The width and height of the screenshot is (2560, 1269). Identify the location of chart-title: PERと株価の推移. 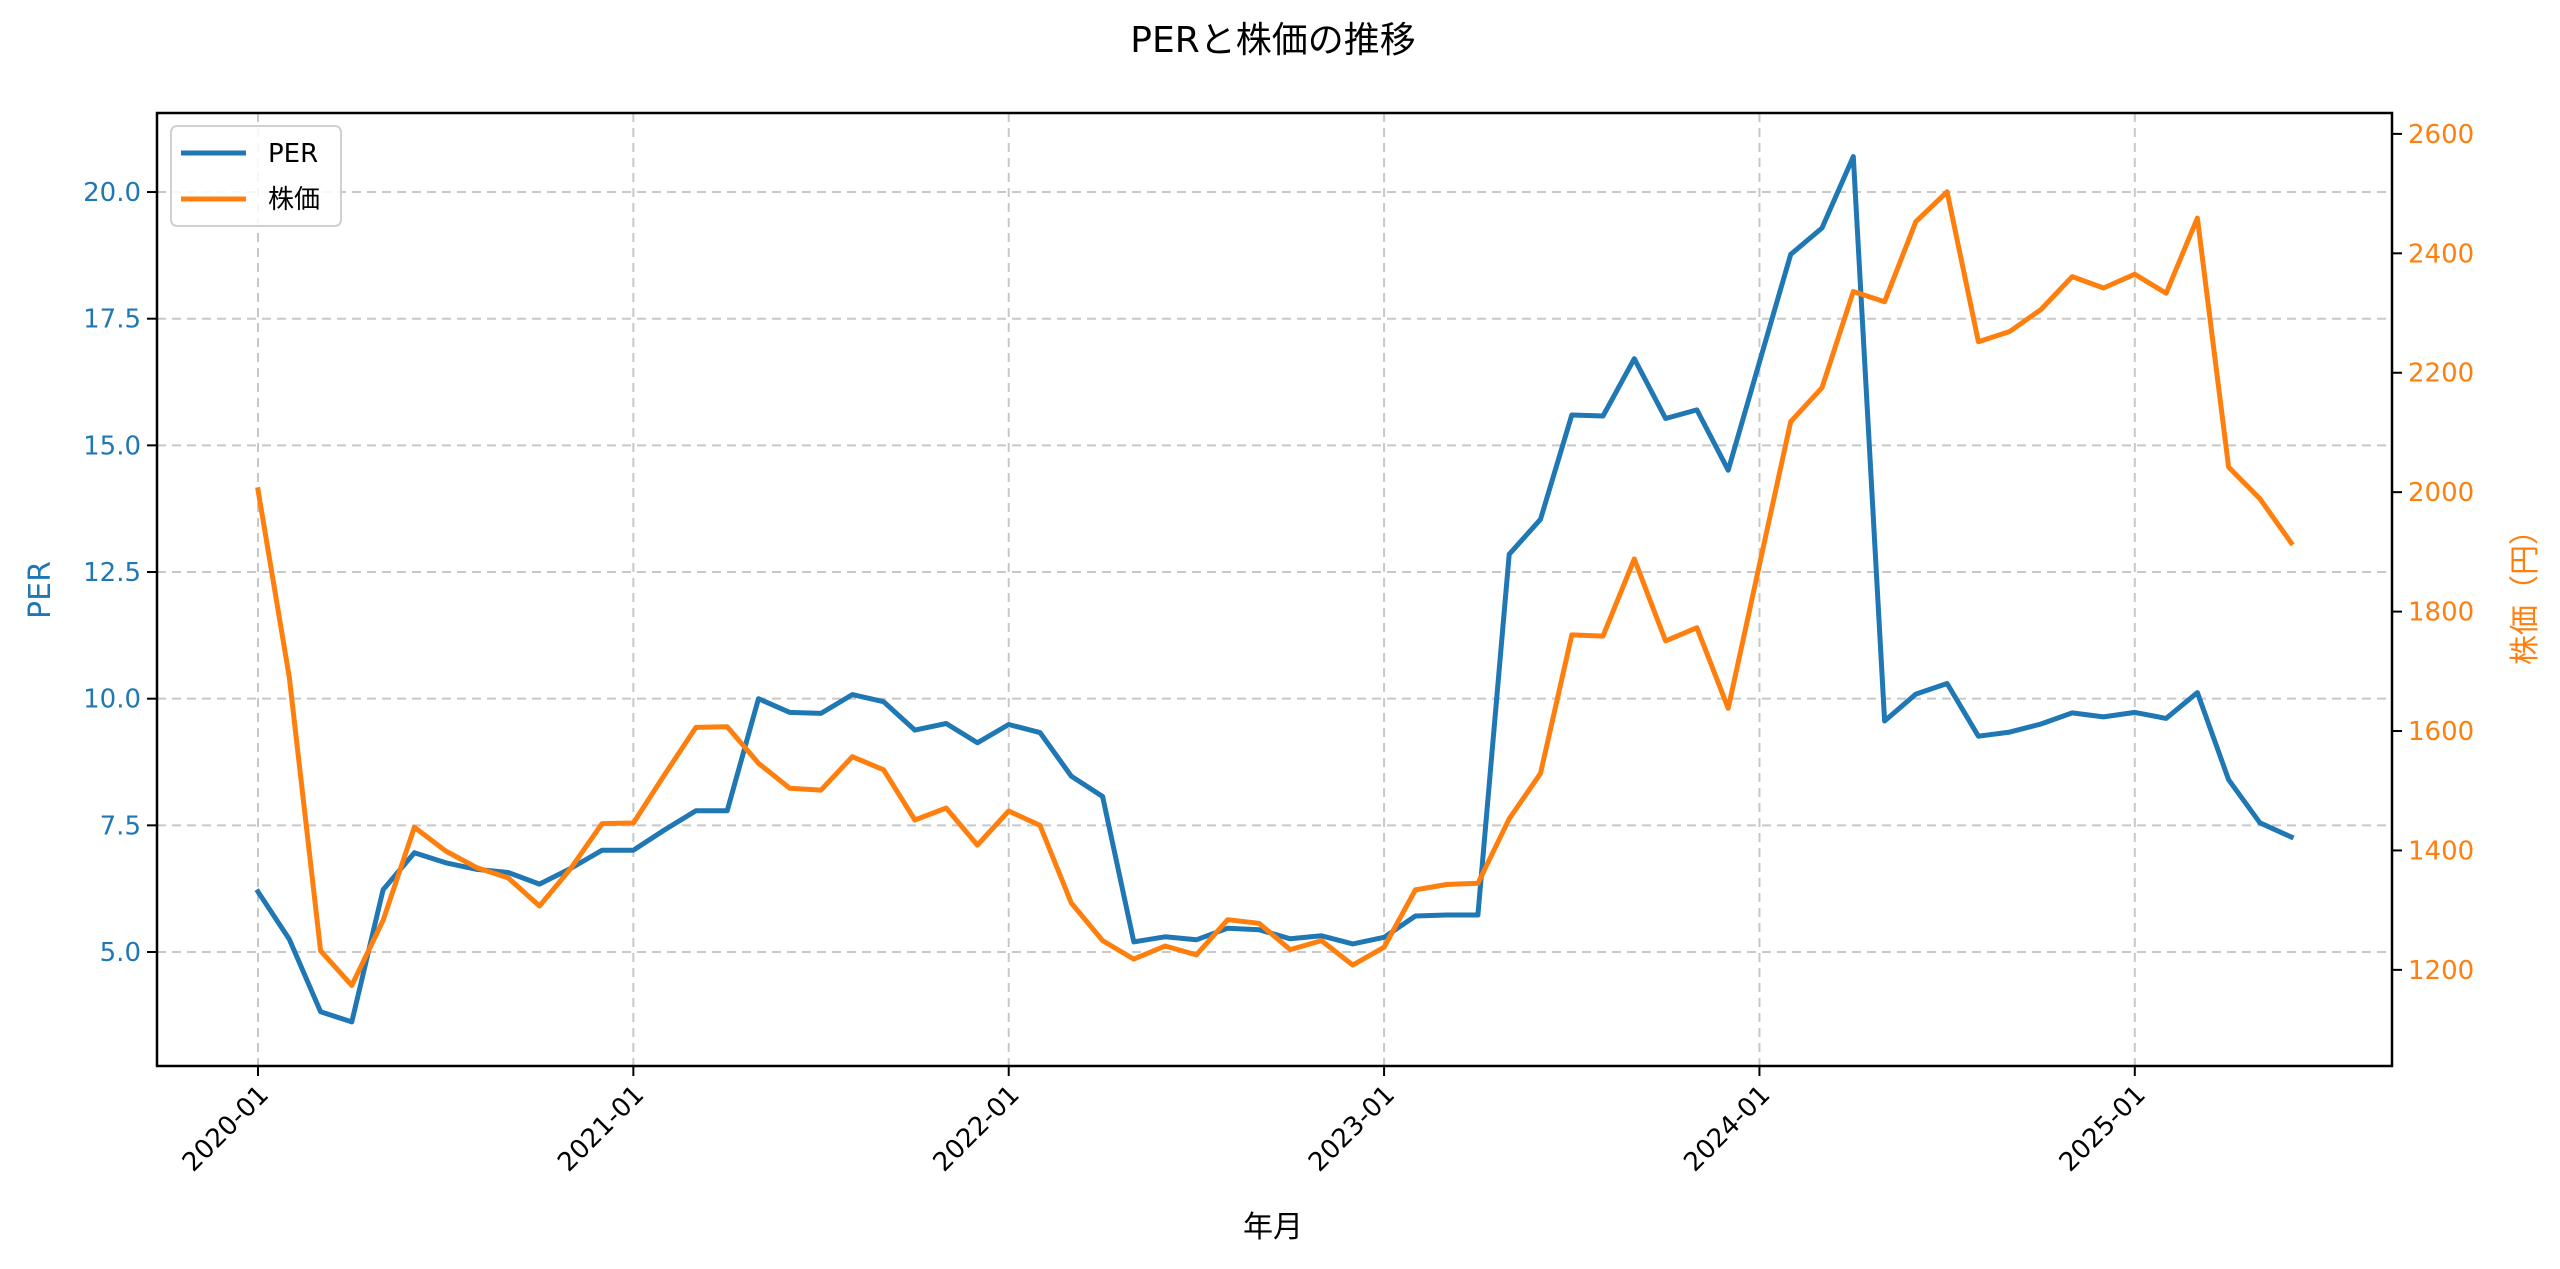
(1272, 40).